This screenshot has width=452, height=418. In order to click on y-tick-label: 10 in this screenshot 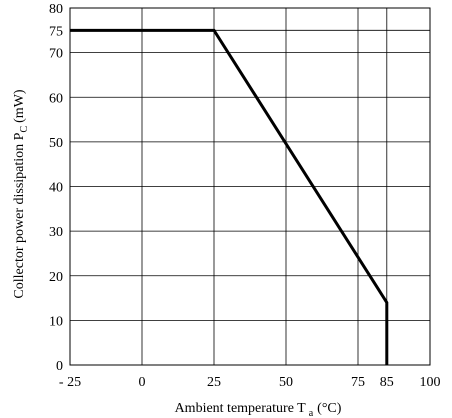, I will do `click(56, 321)`.